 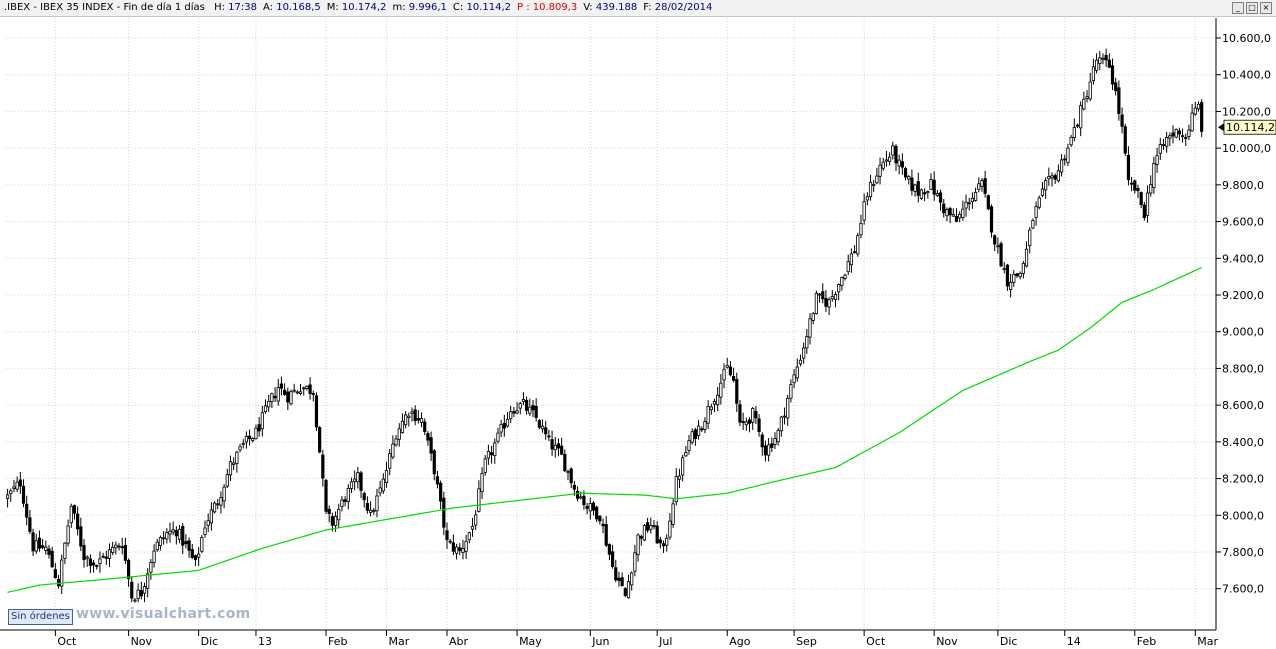 What do you see at coordinates (40, 617) in the screenshot?
I see `orders-status-button: Sin órdenes` at bounding box center [40, 617].